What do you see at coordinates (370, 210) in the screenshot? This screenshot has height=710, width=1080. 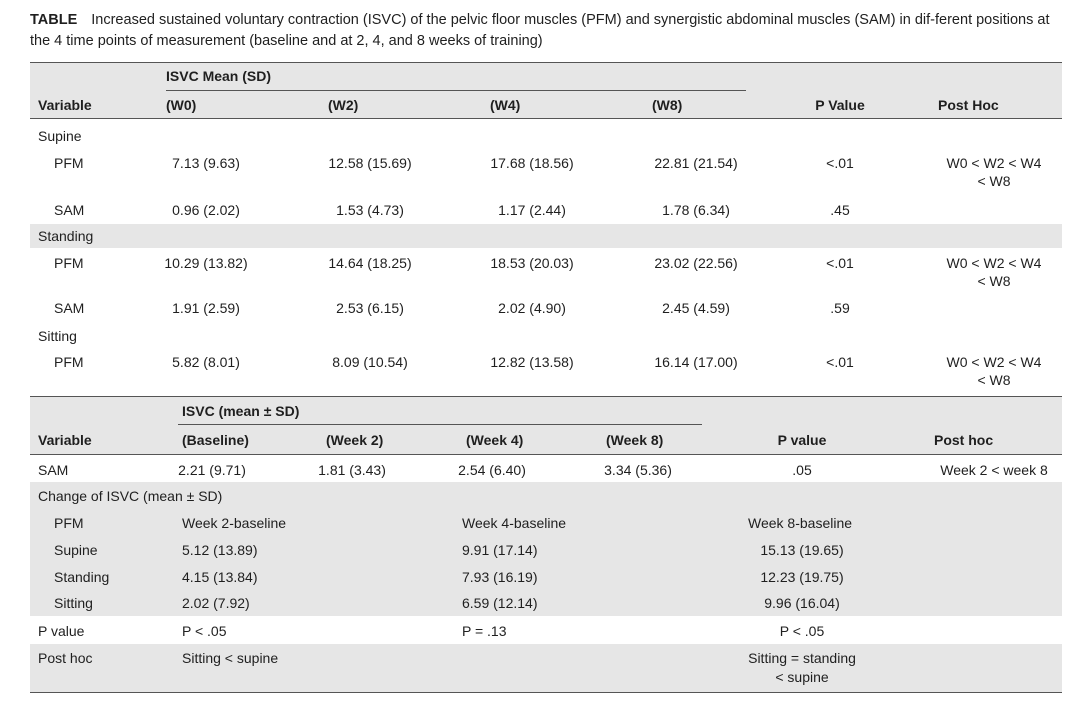 I see `cell-w2: 1.53 (4.73)` at bounding box center [370, 210].